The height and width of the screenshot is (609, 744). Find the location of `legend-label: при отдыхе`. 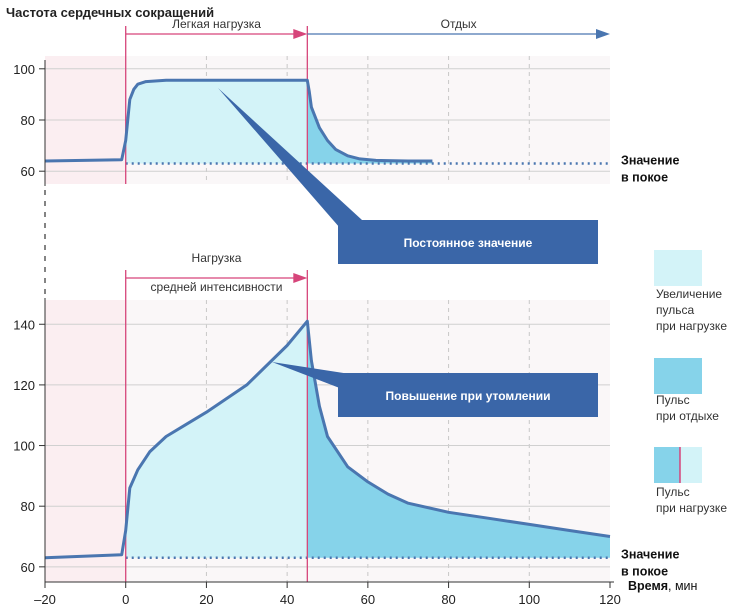

legend-label: при отдыхе is located at coordinates (687, 416).